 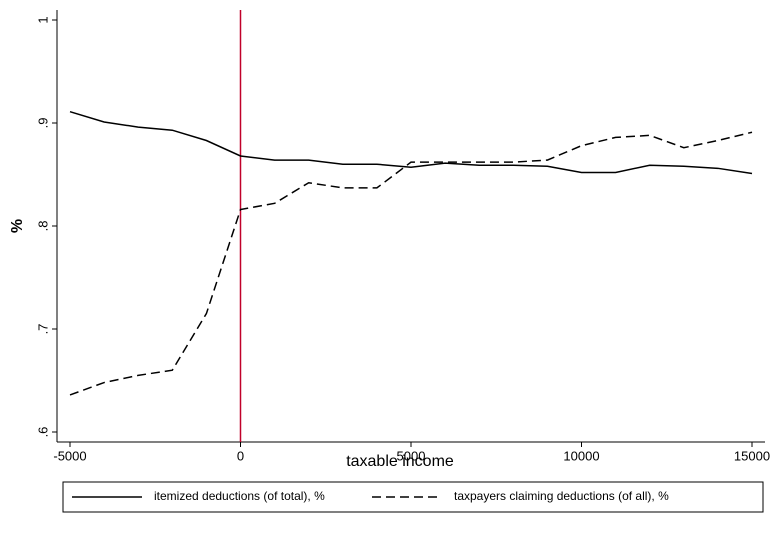 I want to click on y-axis-label: %, so click(x=17, y=226).